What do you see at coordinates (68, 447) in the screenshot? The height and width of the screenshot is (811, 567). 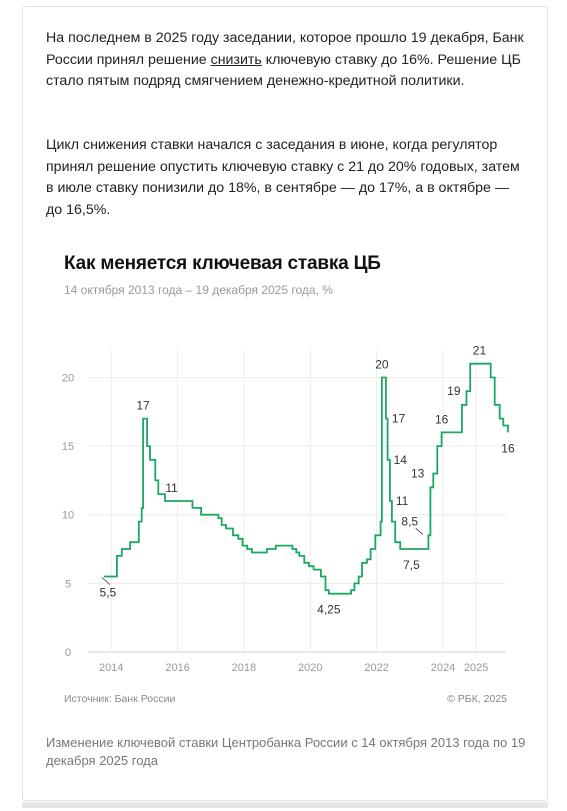 I see `y-tick-label: 15` at bounding box center [68, 447].